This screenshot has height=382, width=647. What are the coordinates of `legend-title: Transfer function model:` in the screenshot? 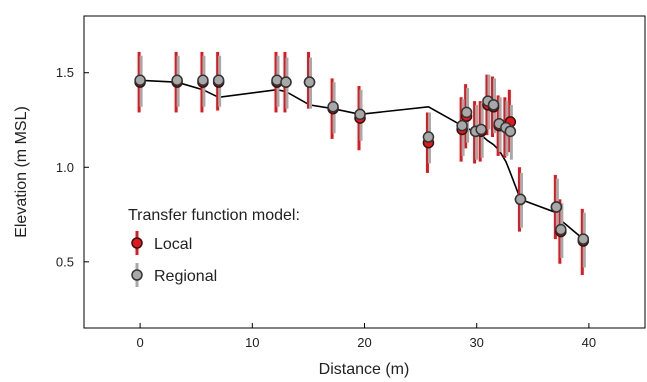 It's located at (214, 215).